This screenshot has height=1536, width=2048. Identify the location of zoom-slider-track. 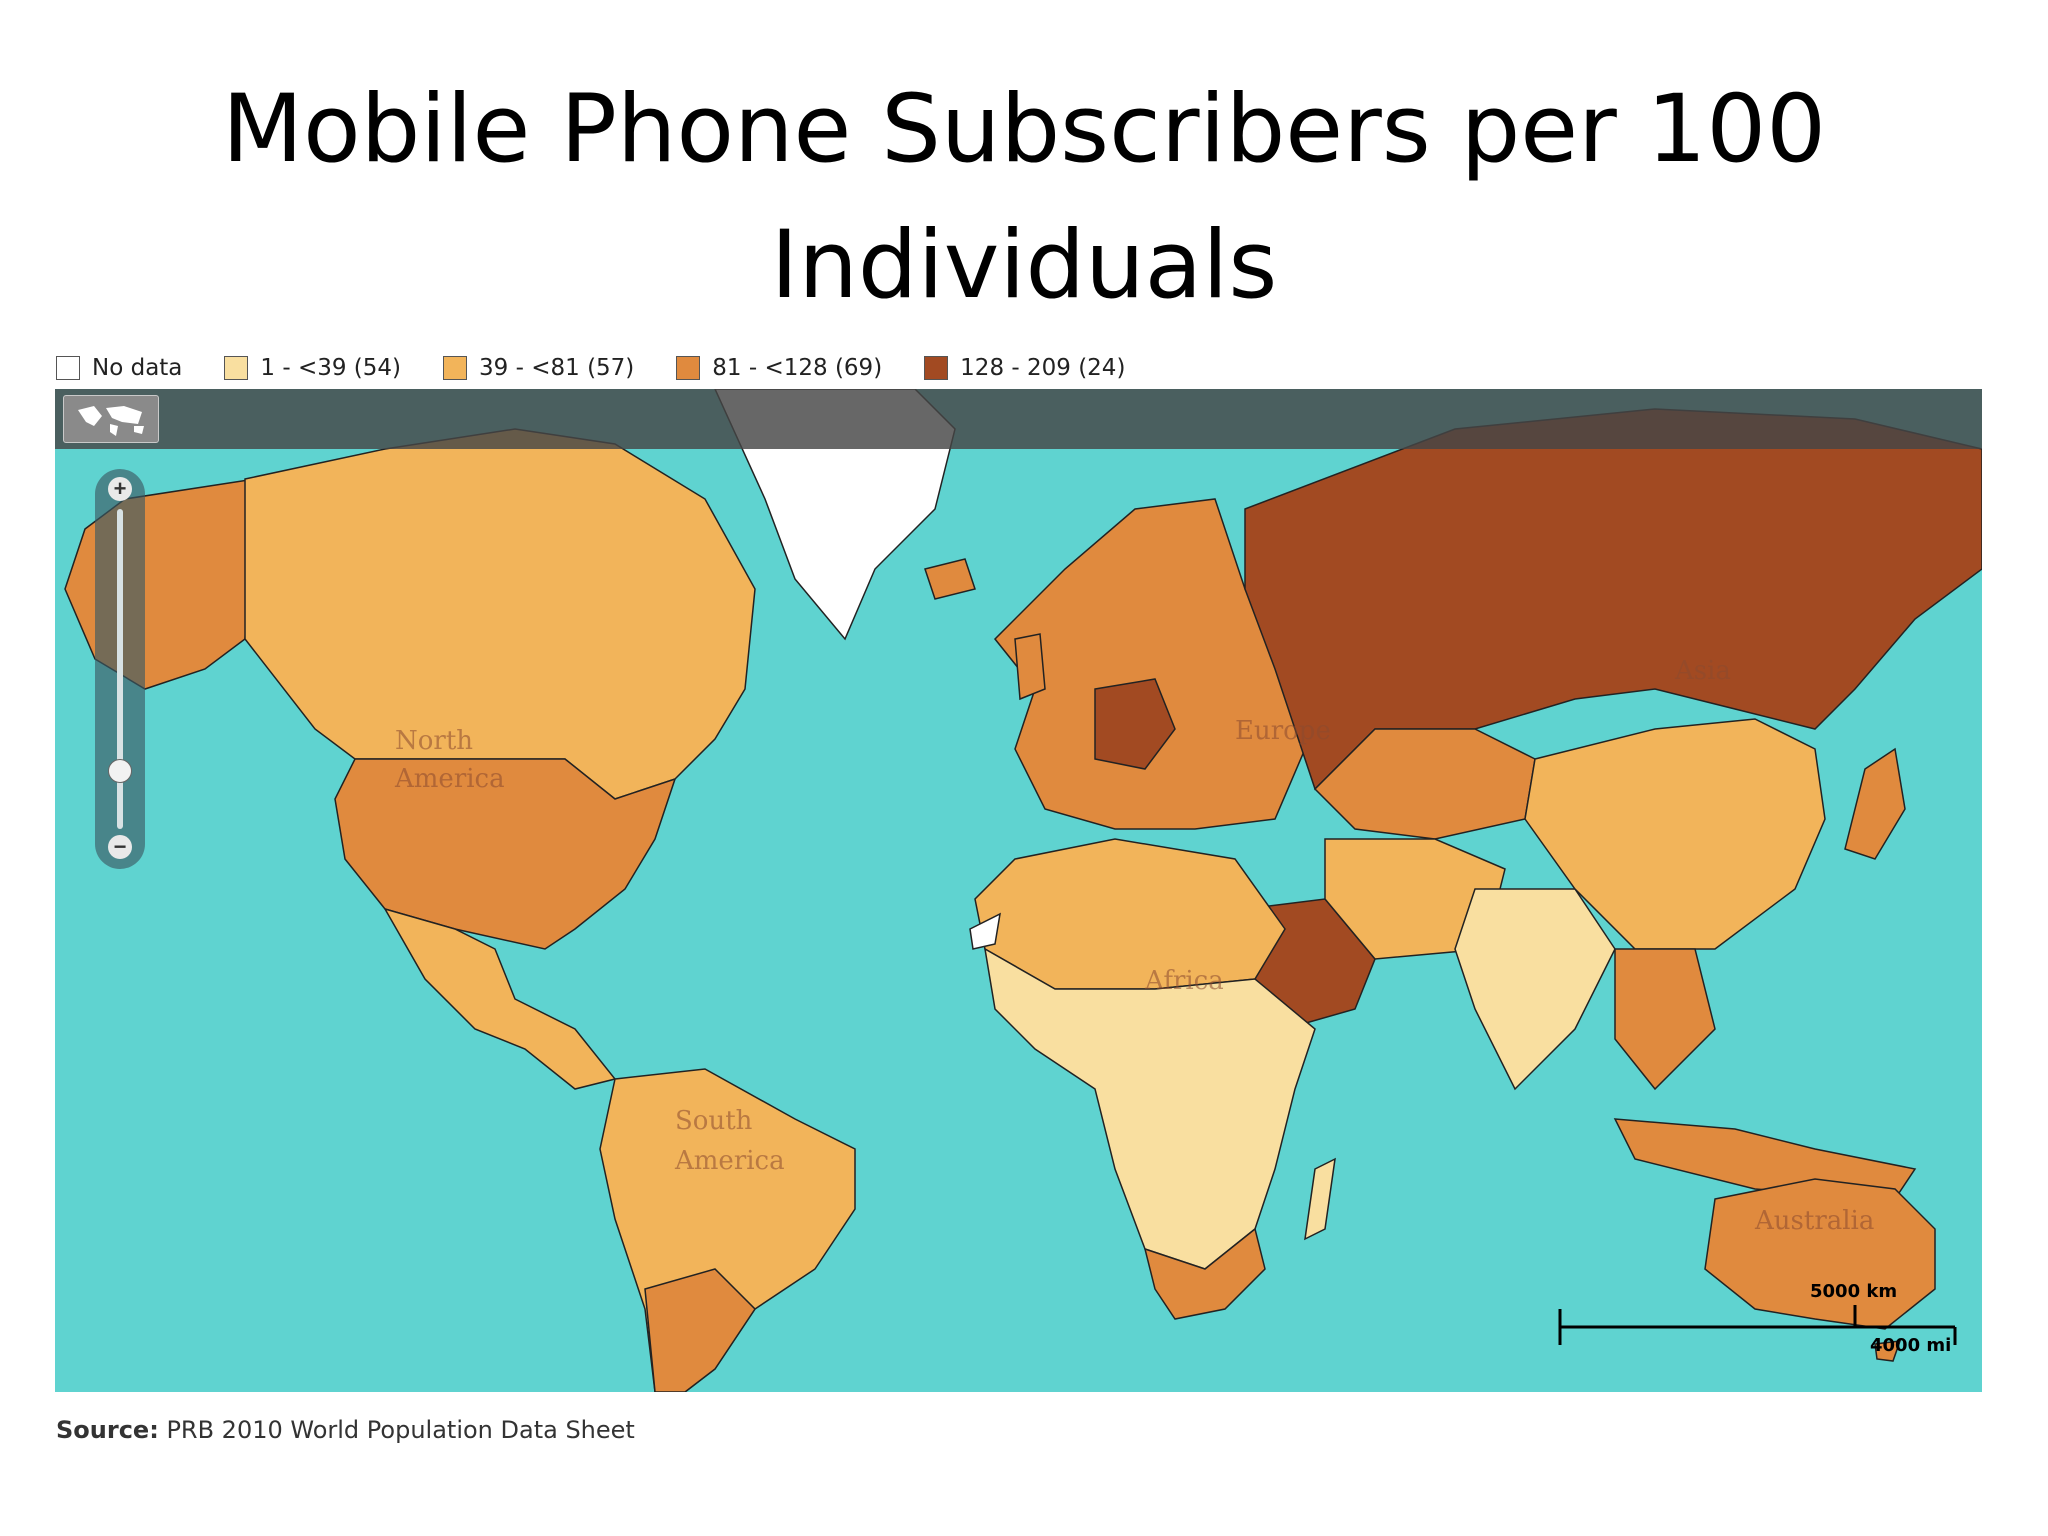
(120, 669).